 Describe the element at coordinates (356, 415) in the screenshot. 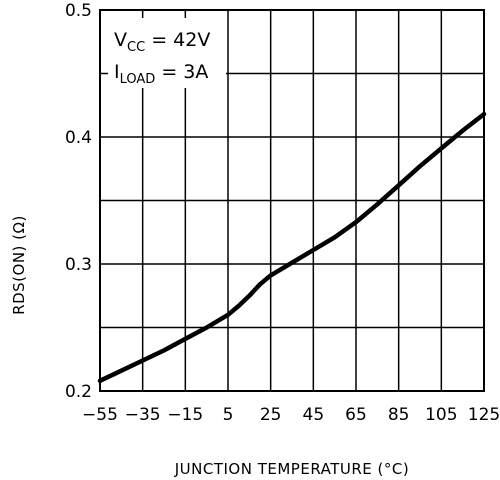

I see `x-tick-label: 65` at that location.